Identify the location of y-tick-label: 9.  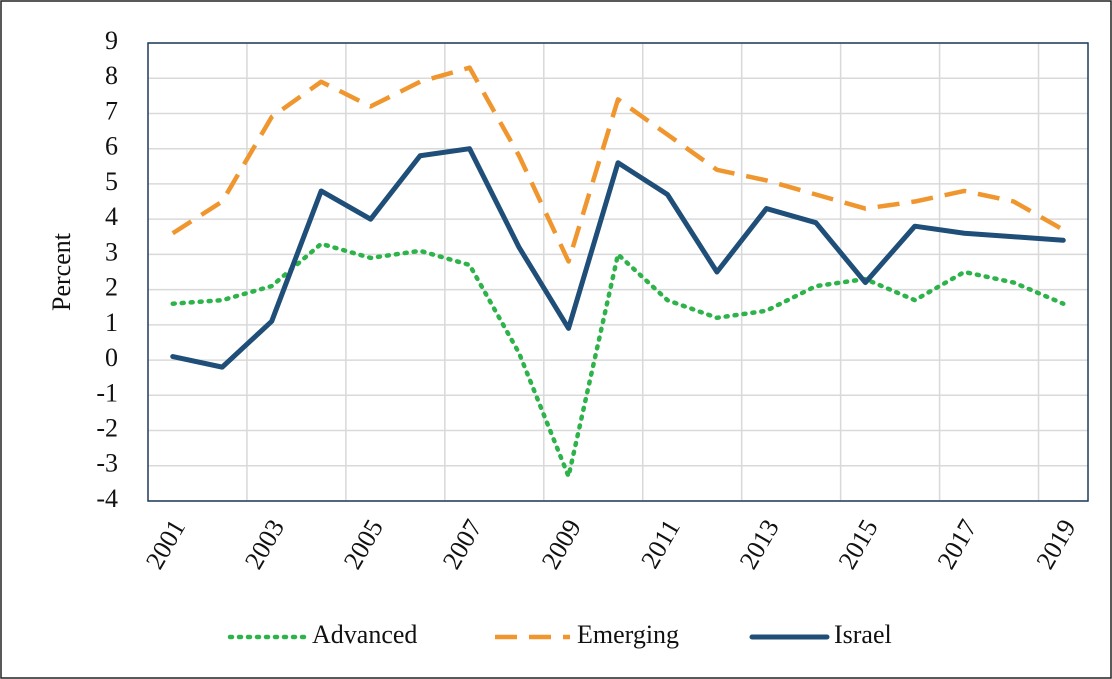
(111, 40).